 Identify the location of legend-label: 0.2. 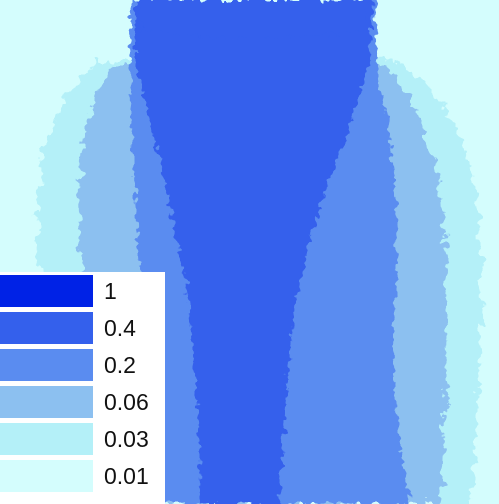
(120, 365).